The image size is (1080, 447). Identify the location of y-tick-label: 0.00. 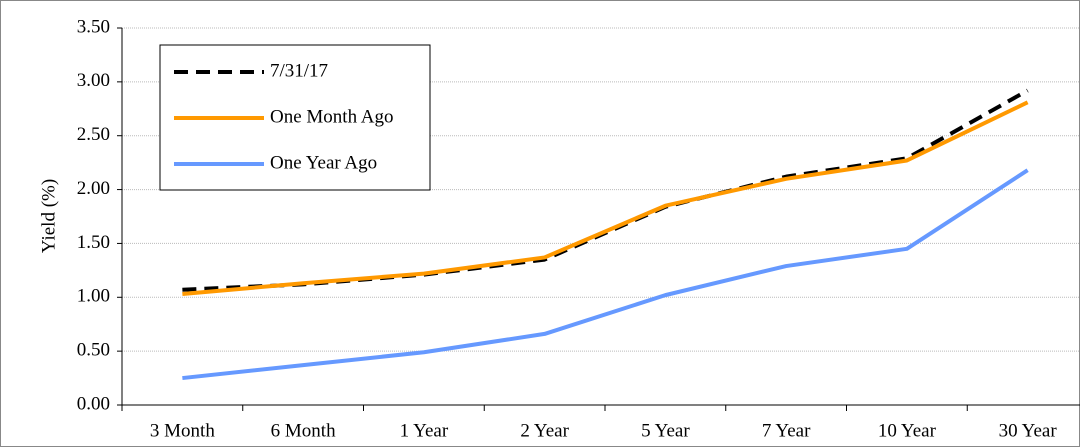
(93, 403).